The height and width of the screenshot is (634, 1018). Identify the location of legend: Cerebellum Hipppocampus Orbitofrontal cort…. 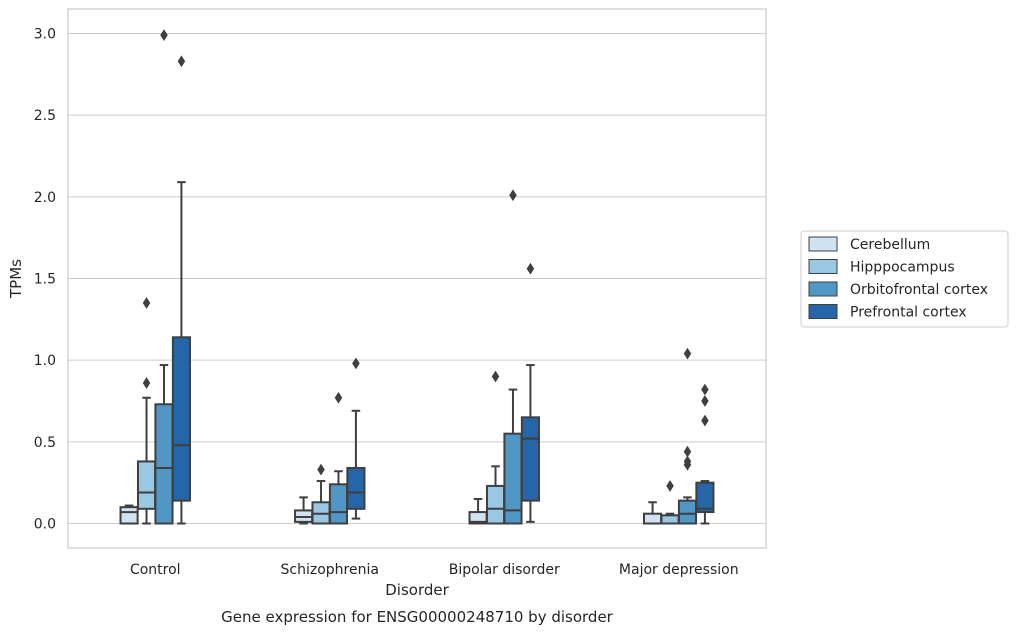
(904, 279).